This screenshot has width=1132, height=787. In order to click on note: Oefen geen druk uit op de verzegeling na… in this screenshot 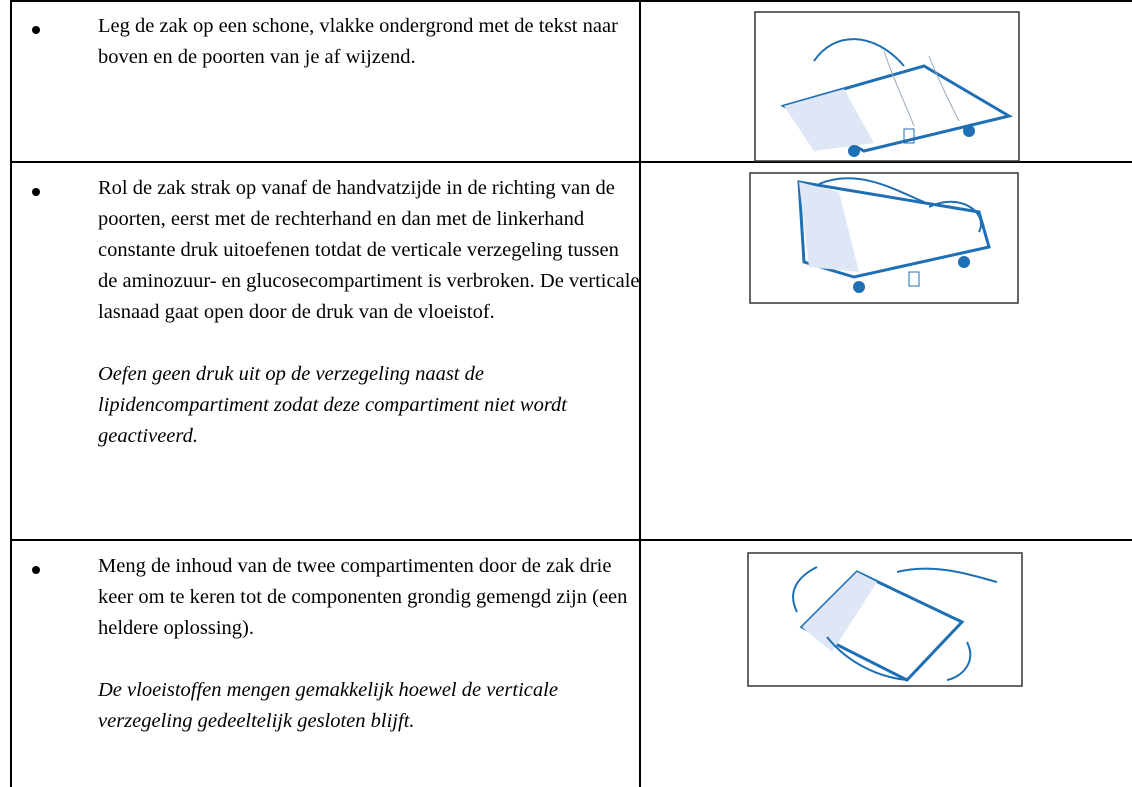, I will do `click(332, 405)`.